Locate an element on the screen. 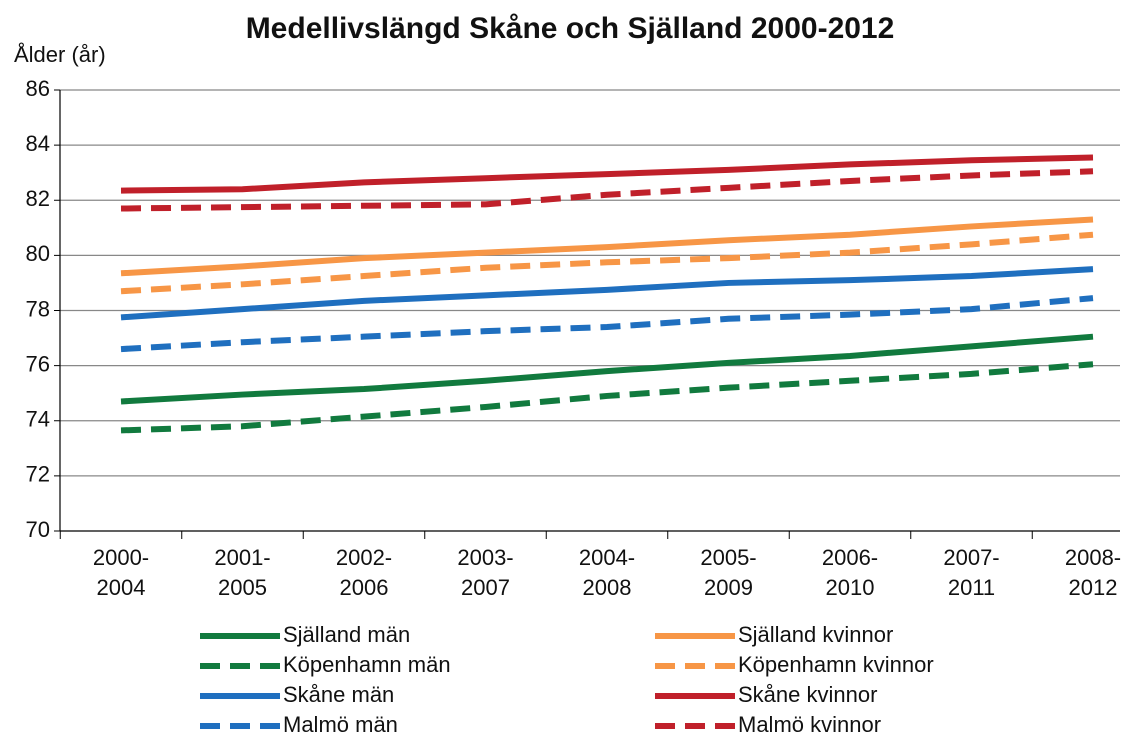 This screenshot has height=742, width=1140. legend-label: Skåne män is located at coordinates (338, 694).